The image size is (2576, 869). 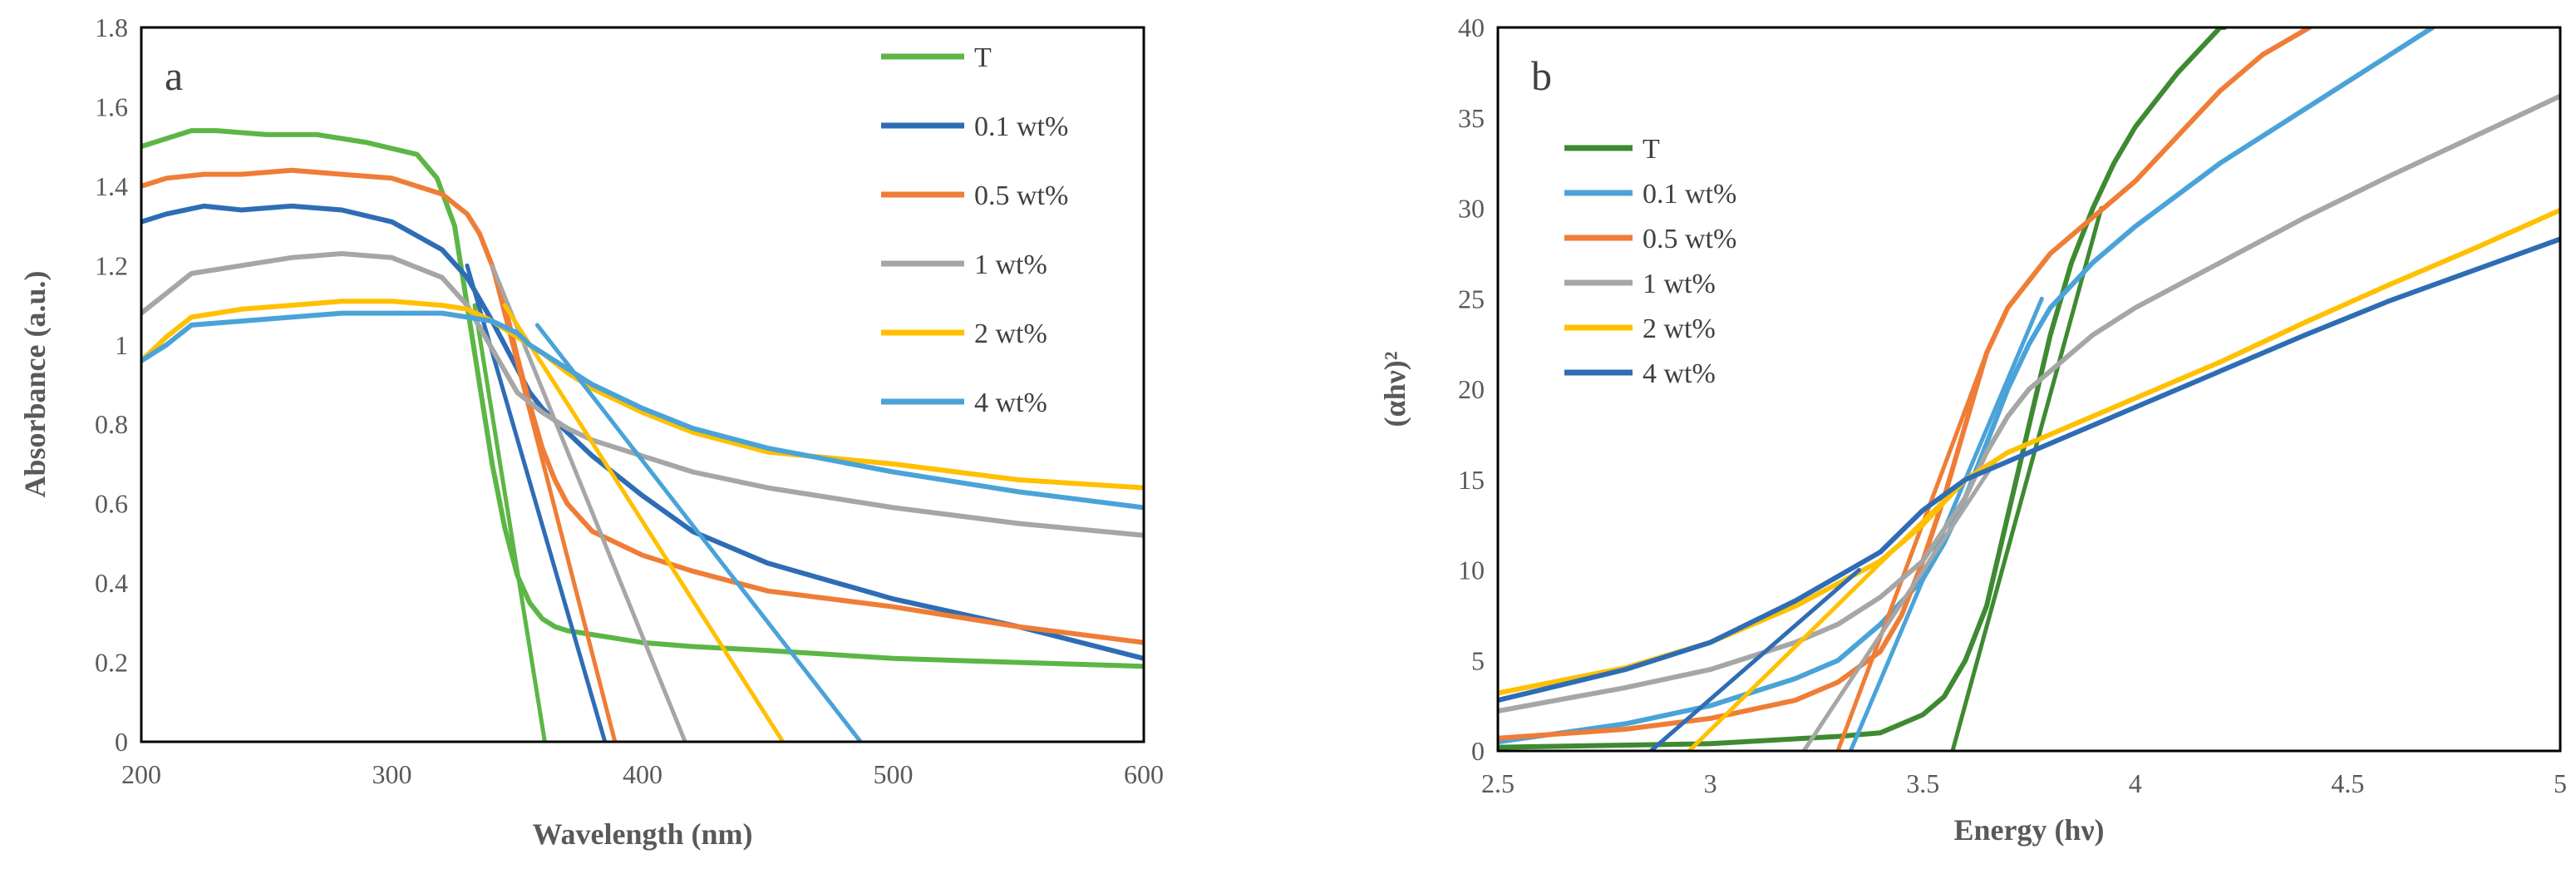 I want to click on panel-a-y-tick-label: 0.2, so click(x=111, y=663).